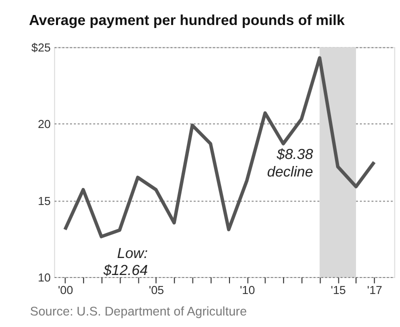 This screenshot has height=327, width=400. What do you see at coordinates (44, 202) in the screenshot?
I see `y-tick-label: 15` at bounding box center [44, 202].